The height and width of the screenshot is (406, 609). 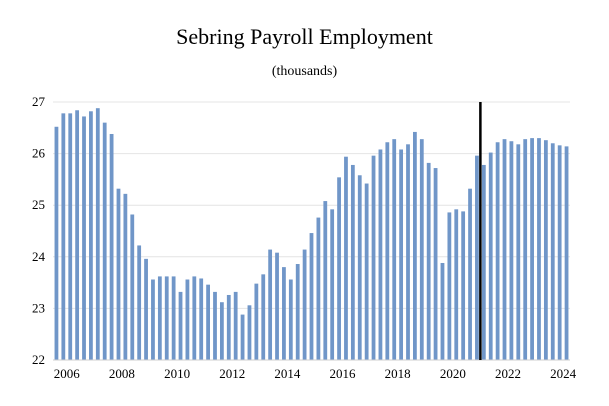 I want to click on bar-2008-Q4, so click(x=132, y=287).